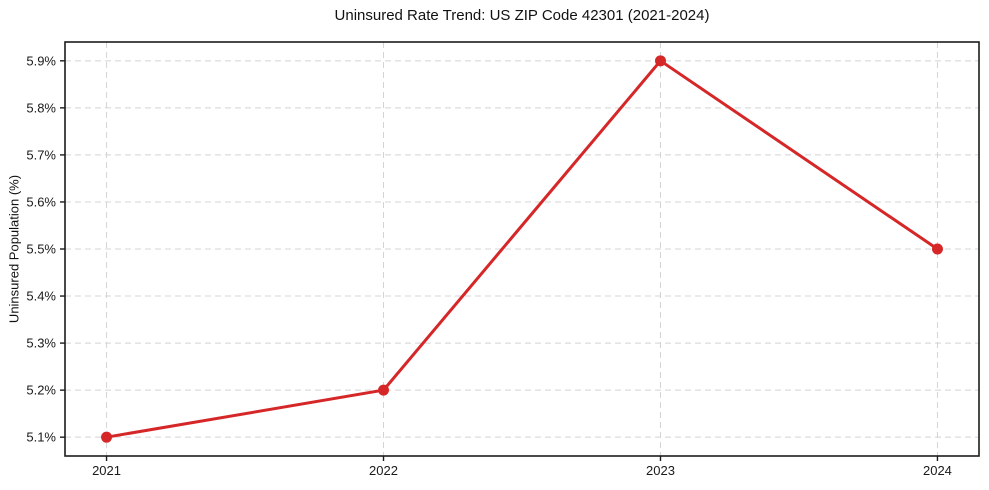 The width and height of the screenshot is (989, 490). Describe the element at coordinates (41, 154) in the screenshot. I see `y-tick-label: 5.7%` at that location.